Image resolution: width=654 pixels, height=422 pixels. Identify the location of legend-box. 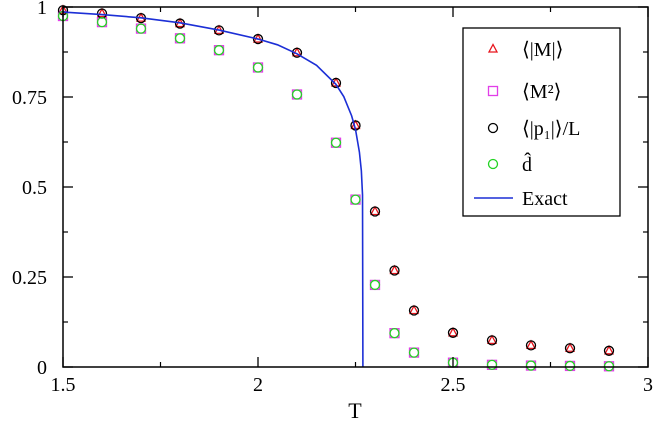
(541, 122).